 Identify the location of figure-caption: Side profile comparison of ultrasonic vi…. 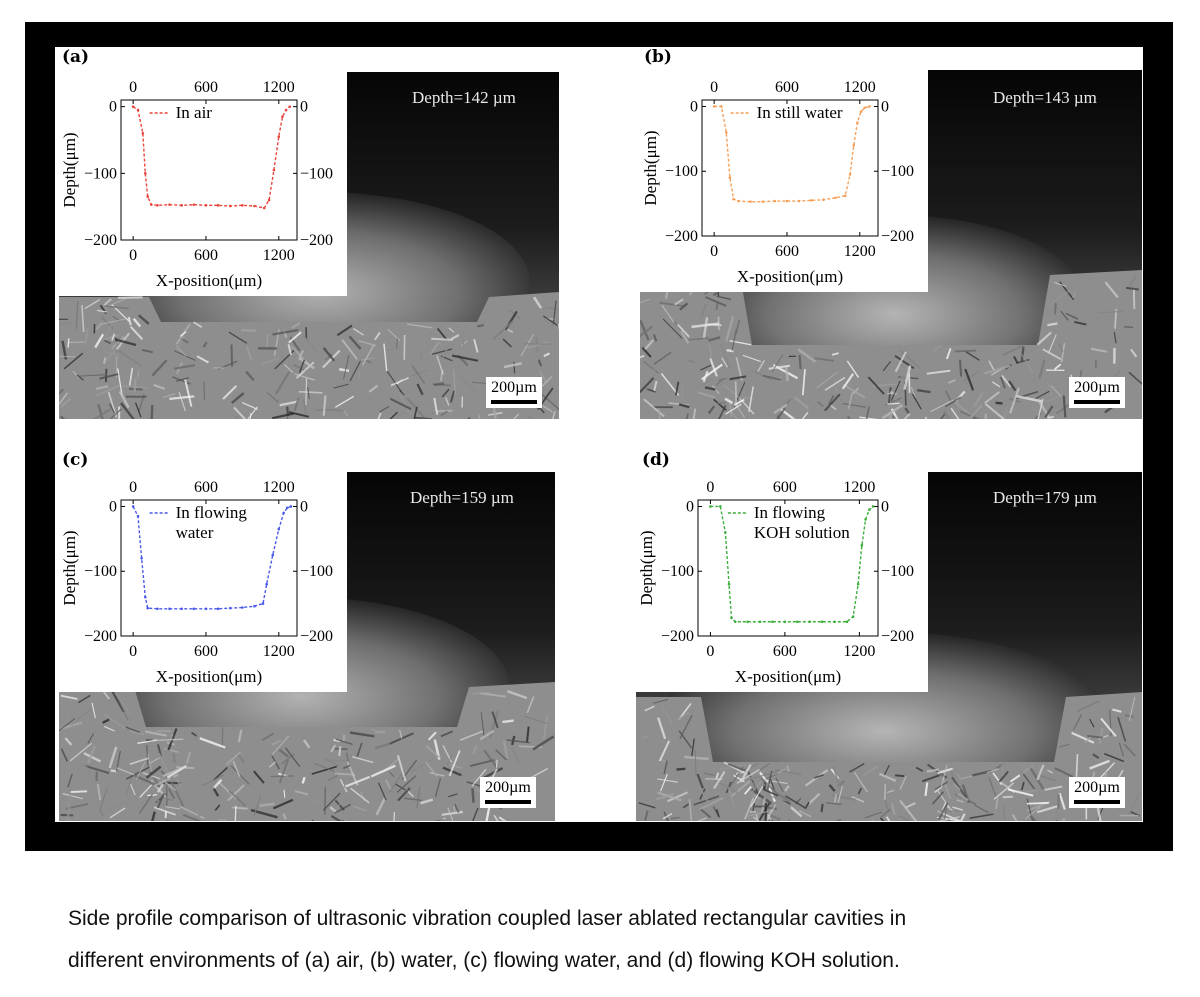
(608, 940).